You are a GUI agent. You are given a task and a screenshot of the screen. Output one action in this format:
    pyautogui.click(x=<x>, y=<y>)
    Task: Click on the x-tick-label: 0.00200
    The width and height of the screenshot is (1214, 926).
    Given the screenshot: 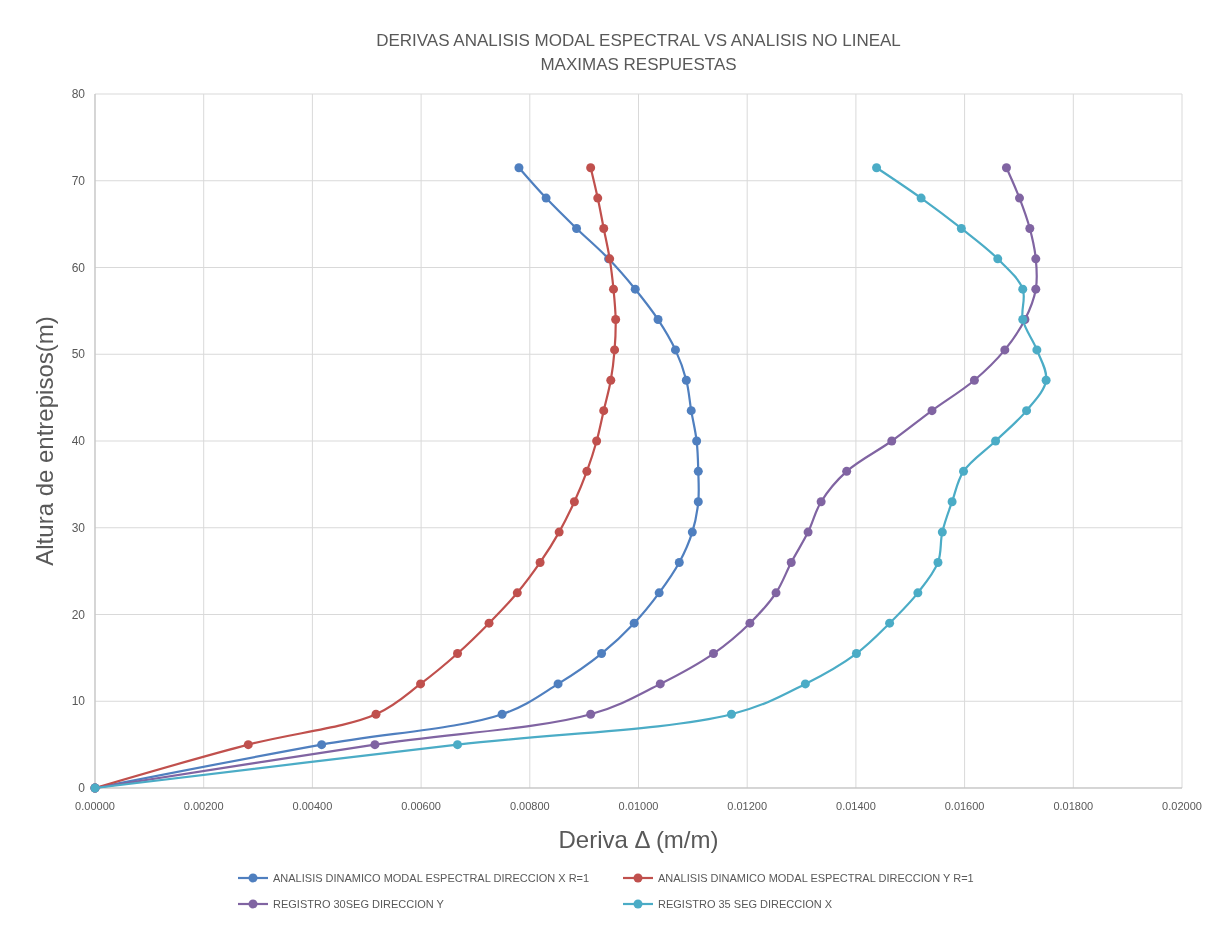 What is the action you would take?
    pyautogui.click(x=203, y=806)
    